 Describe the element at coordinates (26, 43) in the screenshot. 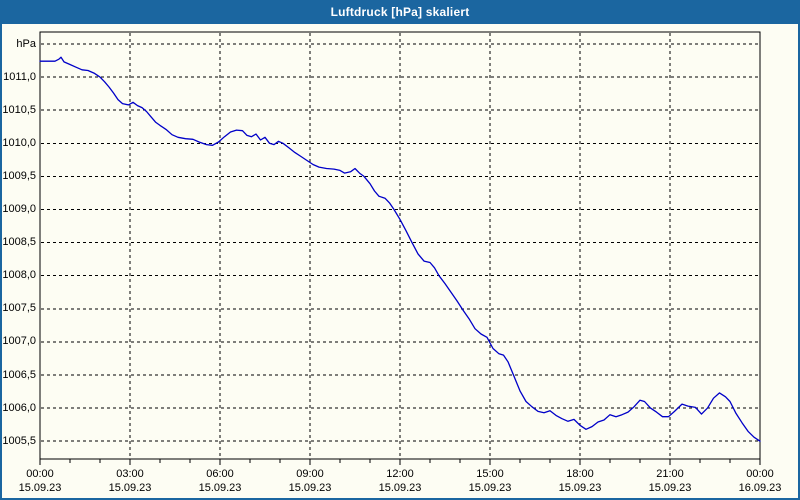

I see `y-axis-unit-label: hPa` at that location.